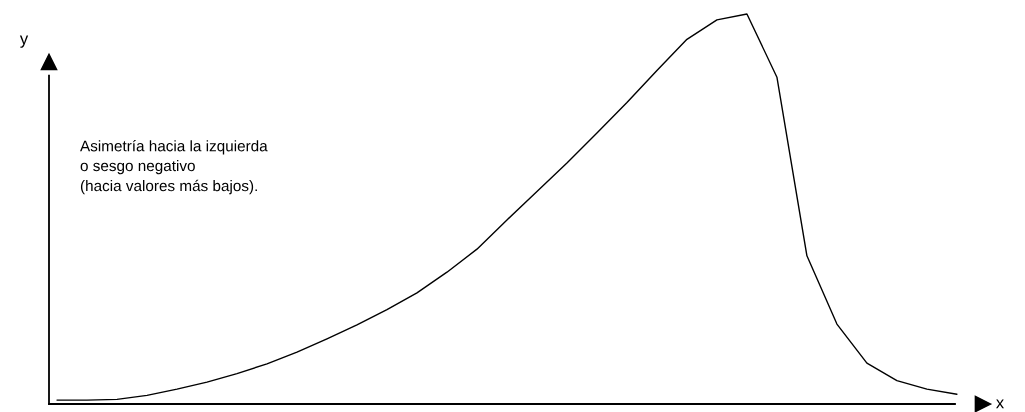  Describe the element at coordinates (1000, 404) in the screenshot. I see `x-axis-title: x` at that location.